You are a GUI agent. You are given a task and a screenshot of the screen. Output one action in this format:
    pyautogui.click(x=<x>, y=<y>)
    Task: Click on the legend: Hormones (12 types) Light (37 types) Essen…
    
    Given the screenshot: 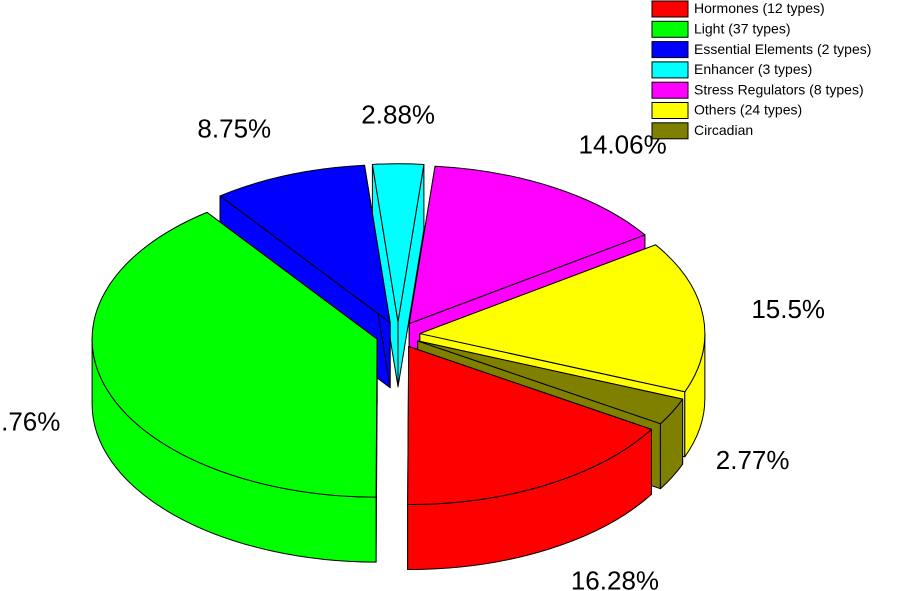 What is the action you would take?
    pyautogui.click(x=761, y=70)
    